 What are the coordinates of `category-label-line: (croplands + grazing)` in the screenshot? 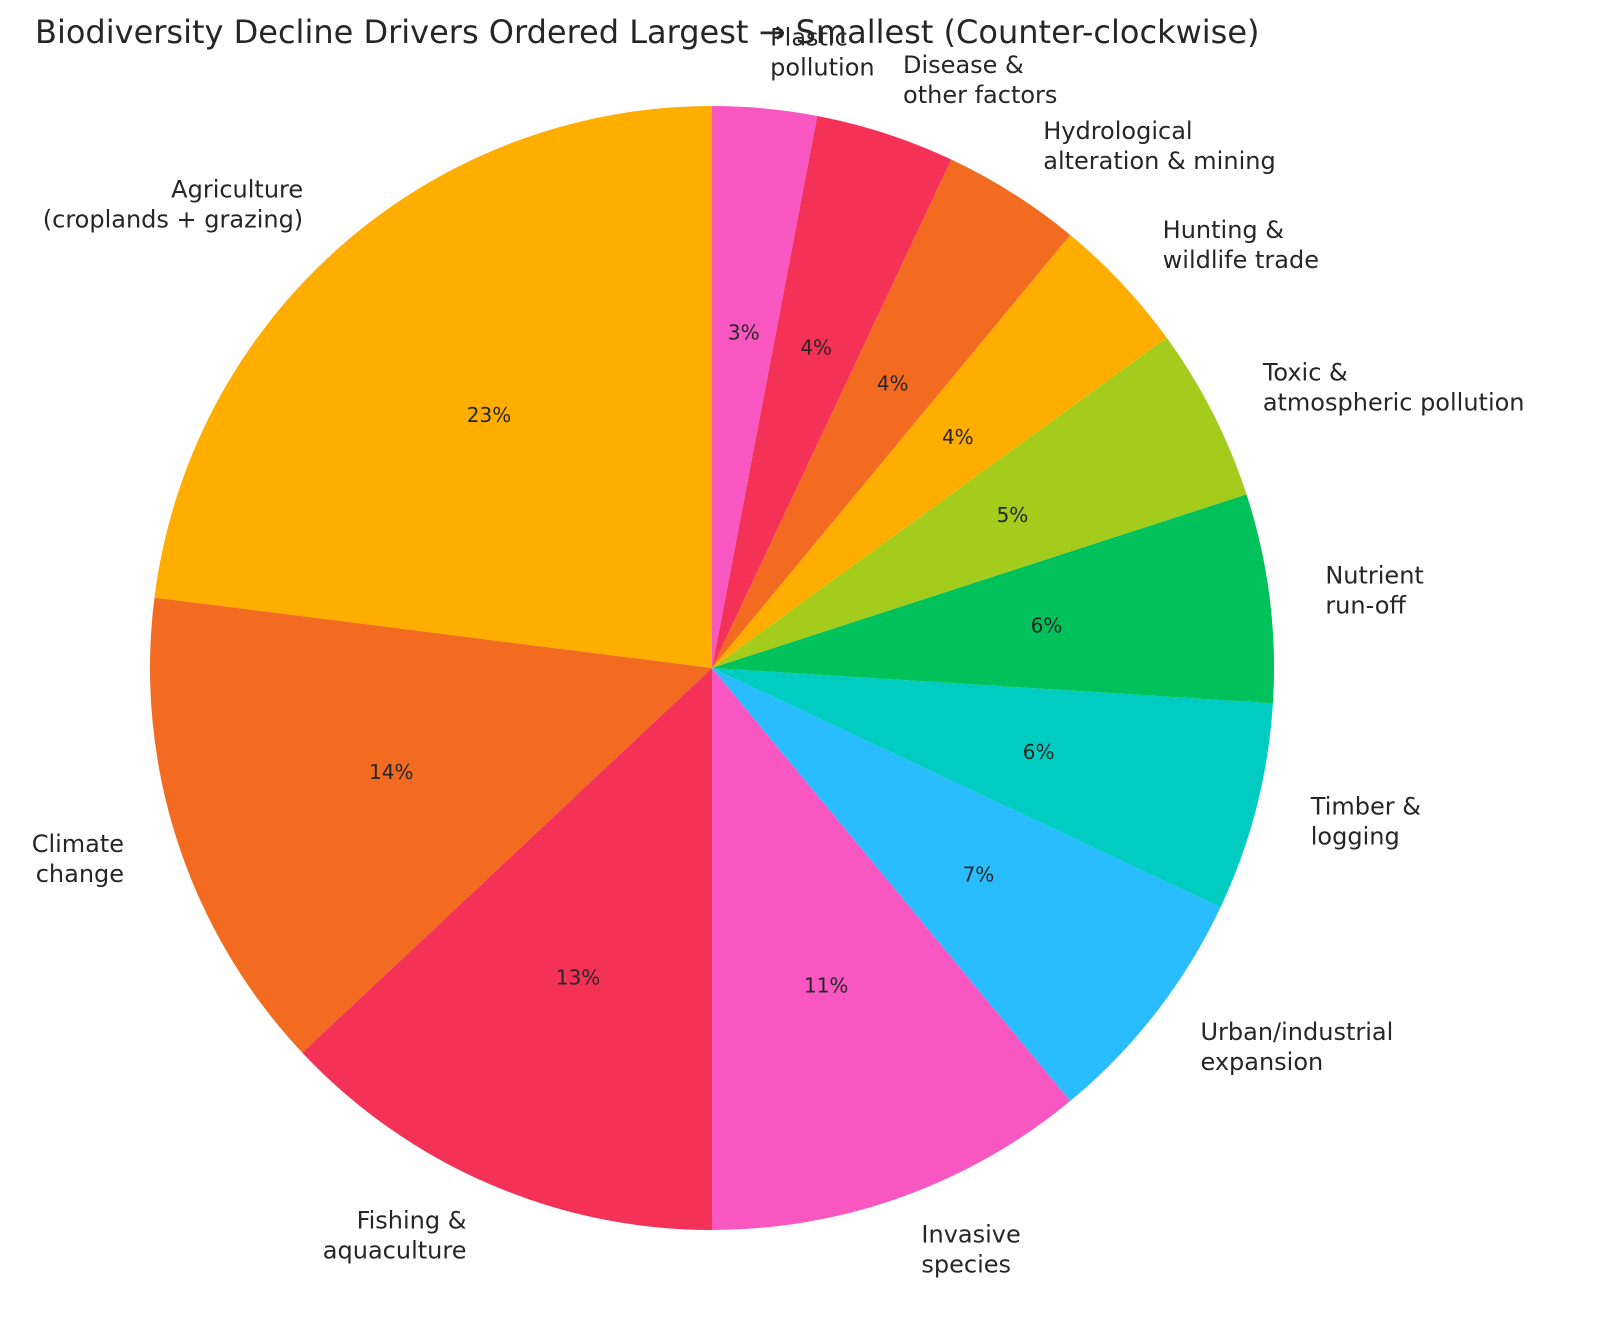 It's located at (173, 219).